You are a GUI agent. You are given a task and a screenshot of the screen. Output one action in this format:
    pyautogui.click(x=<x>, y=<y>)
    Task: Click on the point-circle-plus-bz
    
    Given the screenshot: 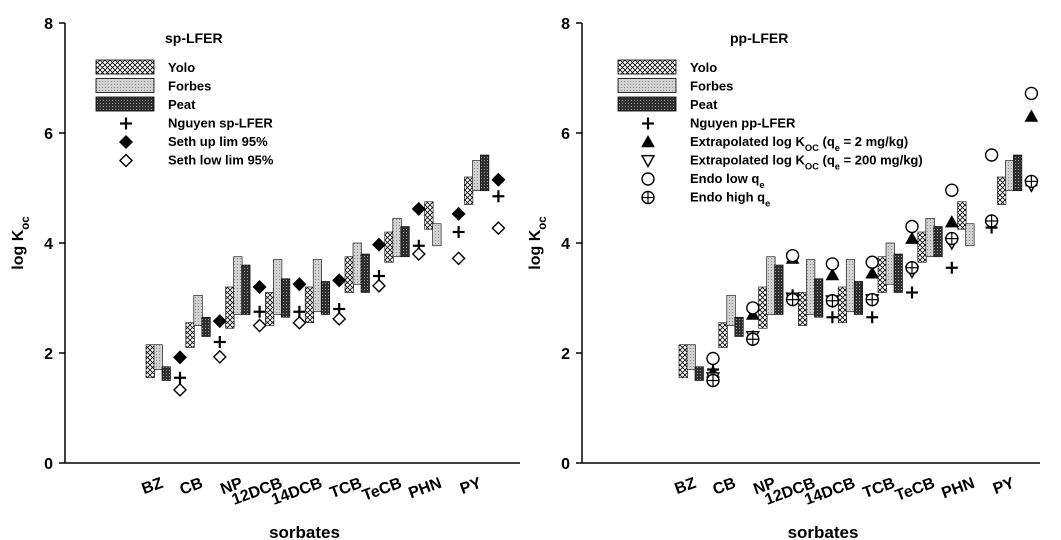 What is the action you would take?
    pyautogui.click(x=713, y=381)
    